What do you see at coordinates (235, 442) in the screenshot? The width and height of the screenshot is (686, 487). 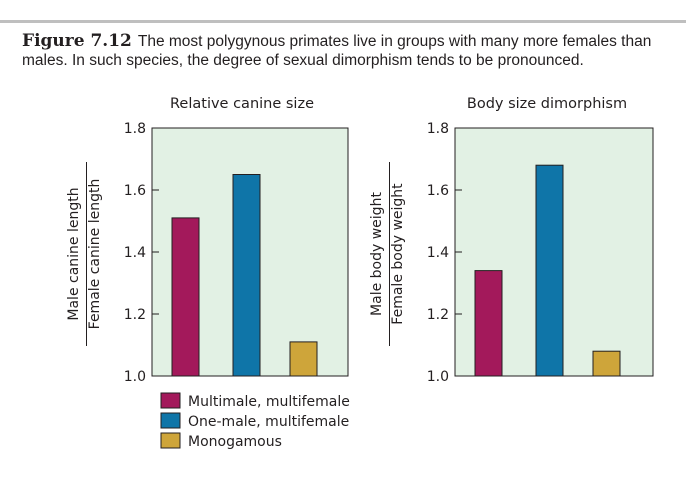 I see `legend-label: Monogamous` at bounding box center [235, 442].